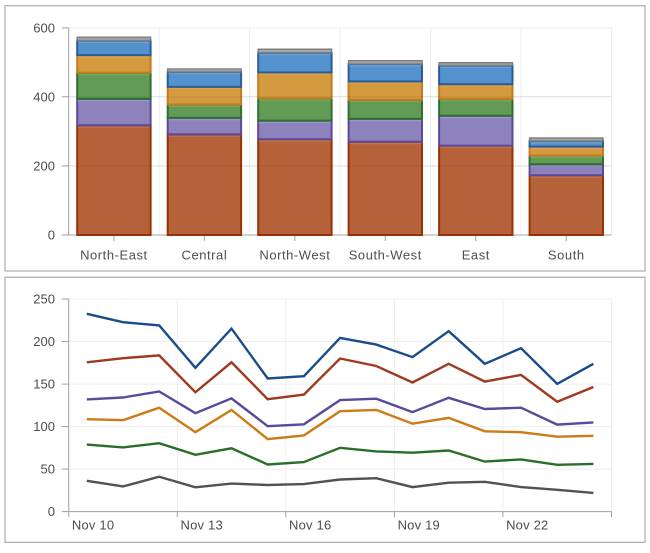 This screenshot has width=650, height=553. I want to click on svg-text: Nov 10, so click(93, 525).